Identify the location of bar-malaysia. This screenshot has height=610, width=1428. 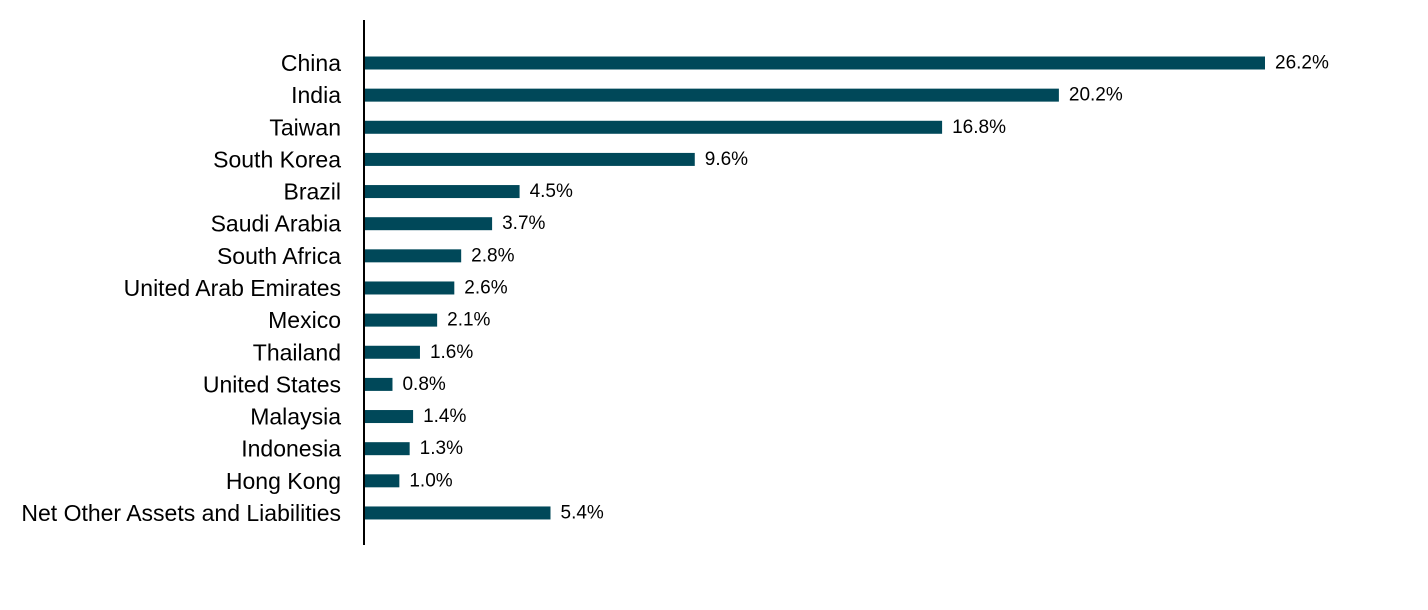
(389, 417).